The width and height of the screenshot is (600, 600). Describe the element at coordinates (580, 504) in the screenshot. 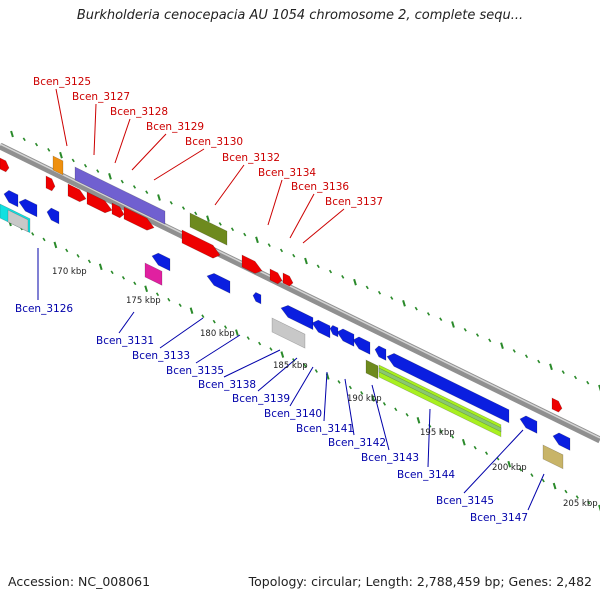

I see `kbp-label: 205 kbp` at that location.